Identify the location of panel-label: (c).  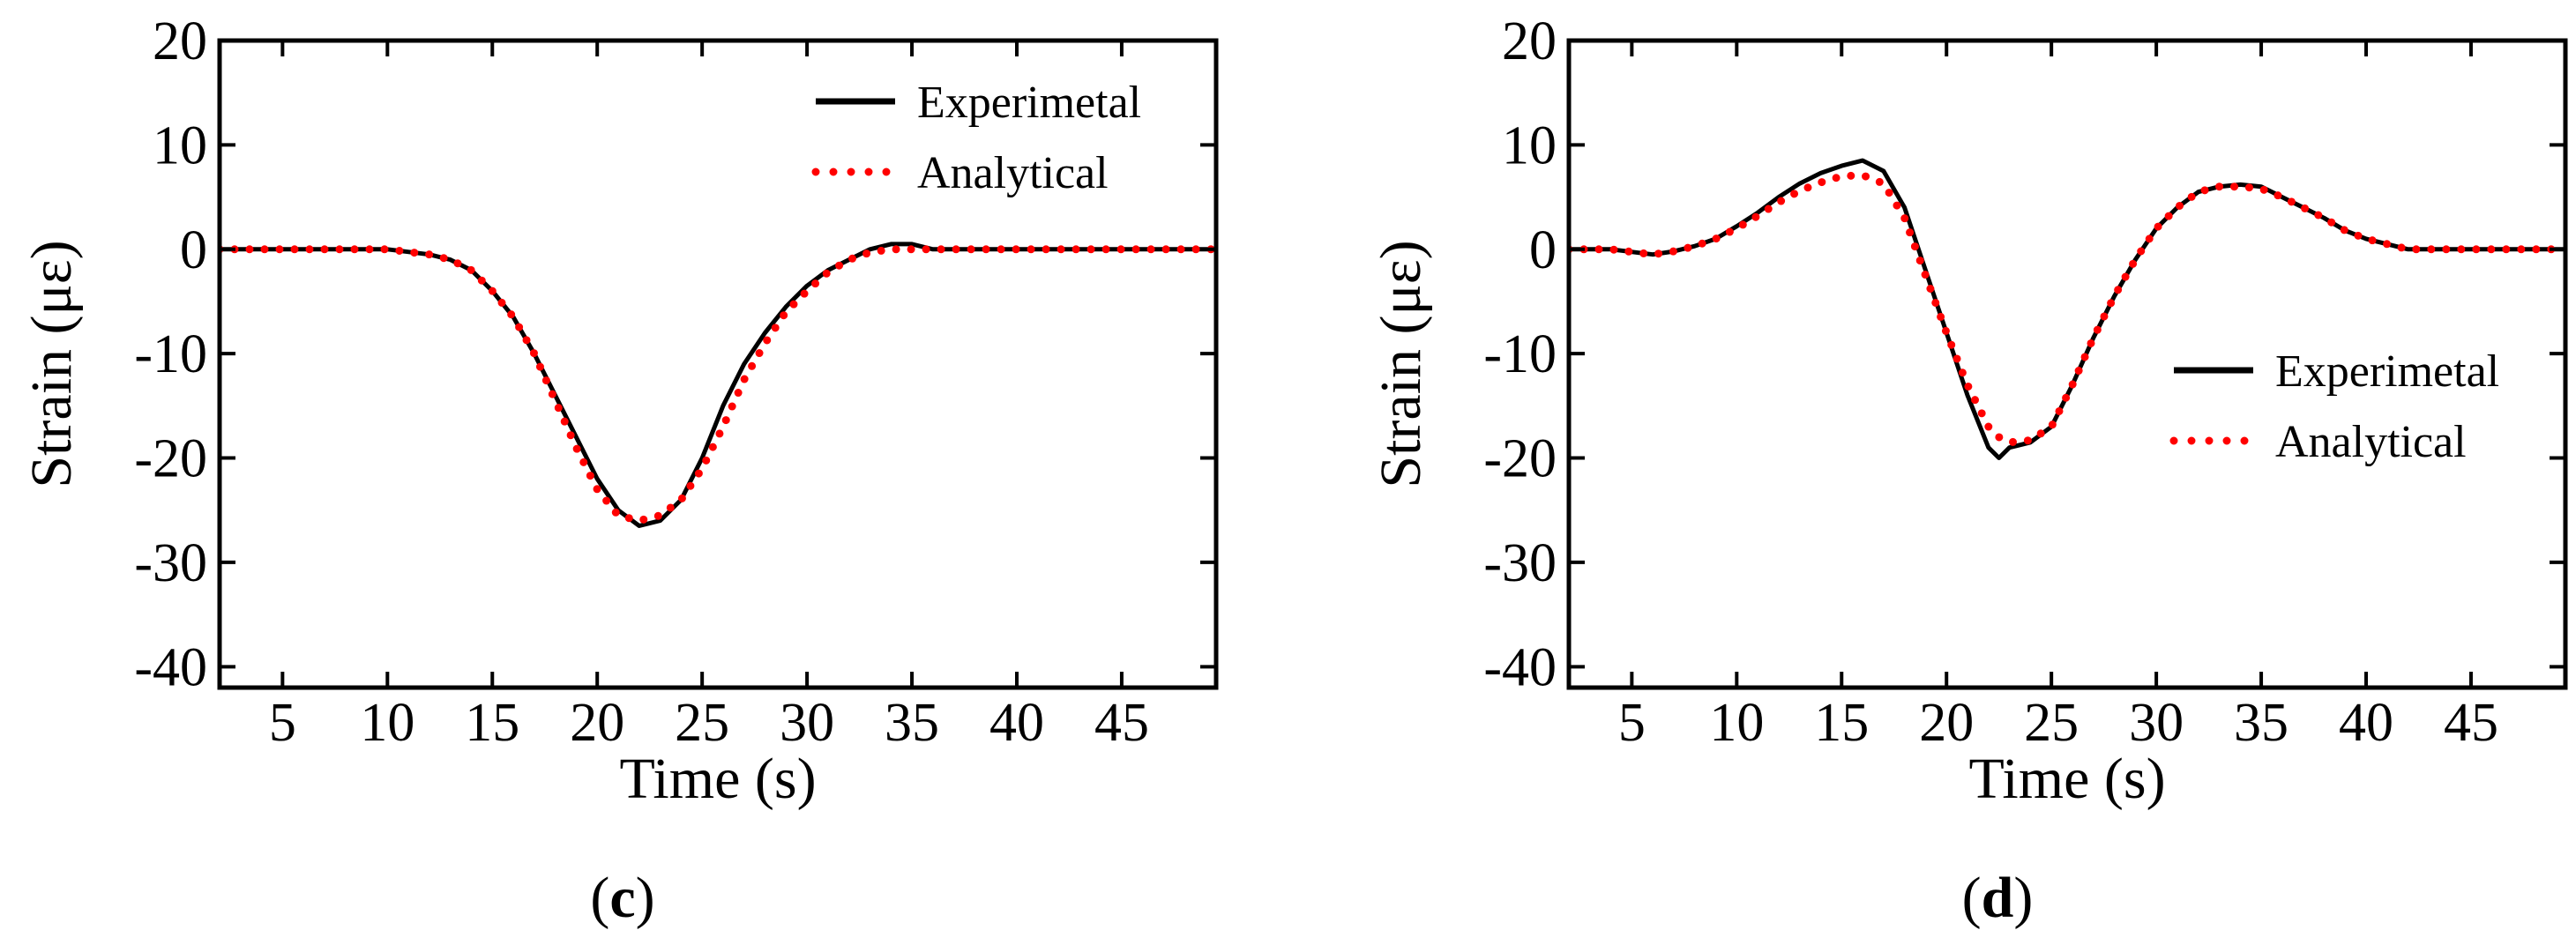
(622, 898).